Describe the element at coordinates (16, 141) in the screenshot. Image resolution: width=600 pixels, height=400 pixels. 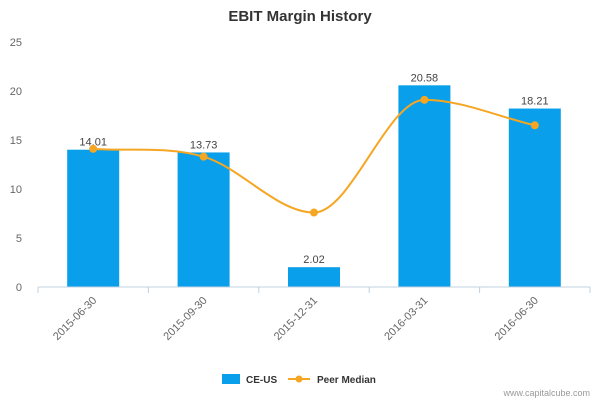
I see `y-tick-label: 15` at that location.